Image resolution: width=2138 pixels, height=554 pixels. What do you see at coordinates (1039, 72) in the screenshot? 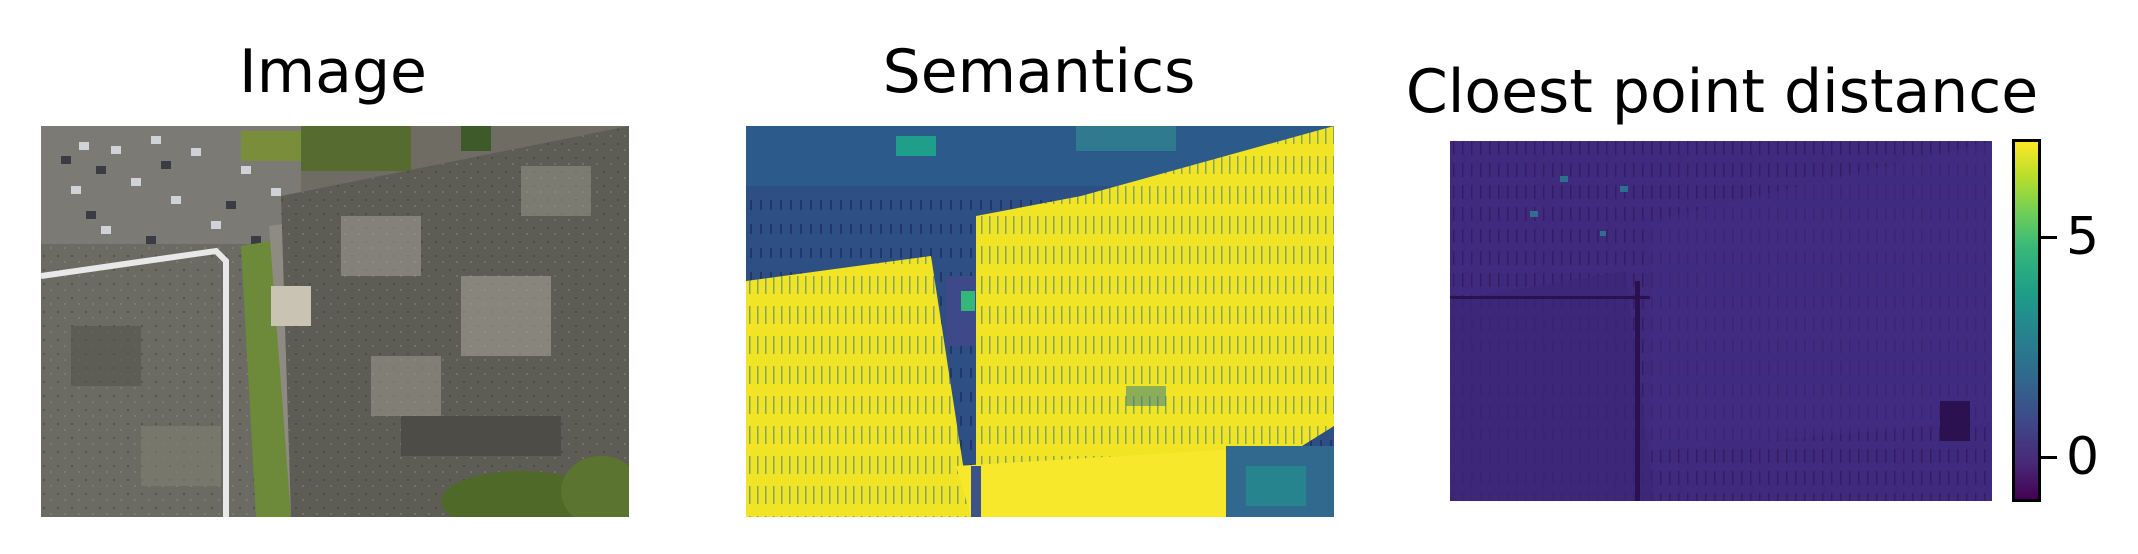
I see `panel-title-semantics: Semantics` at bounding box center [1039, 72].